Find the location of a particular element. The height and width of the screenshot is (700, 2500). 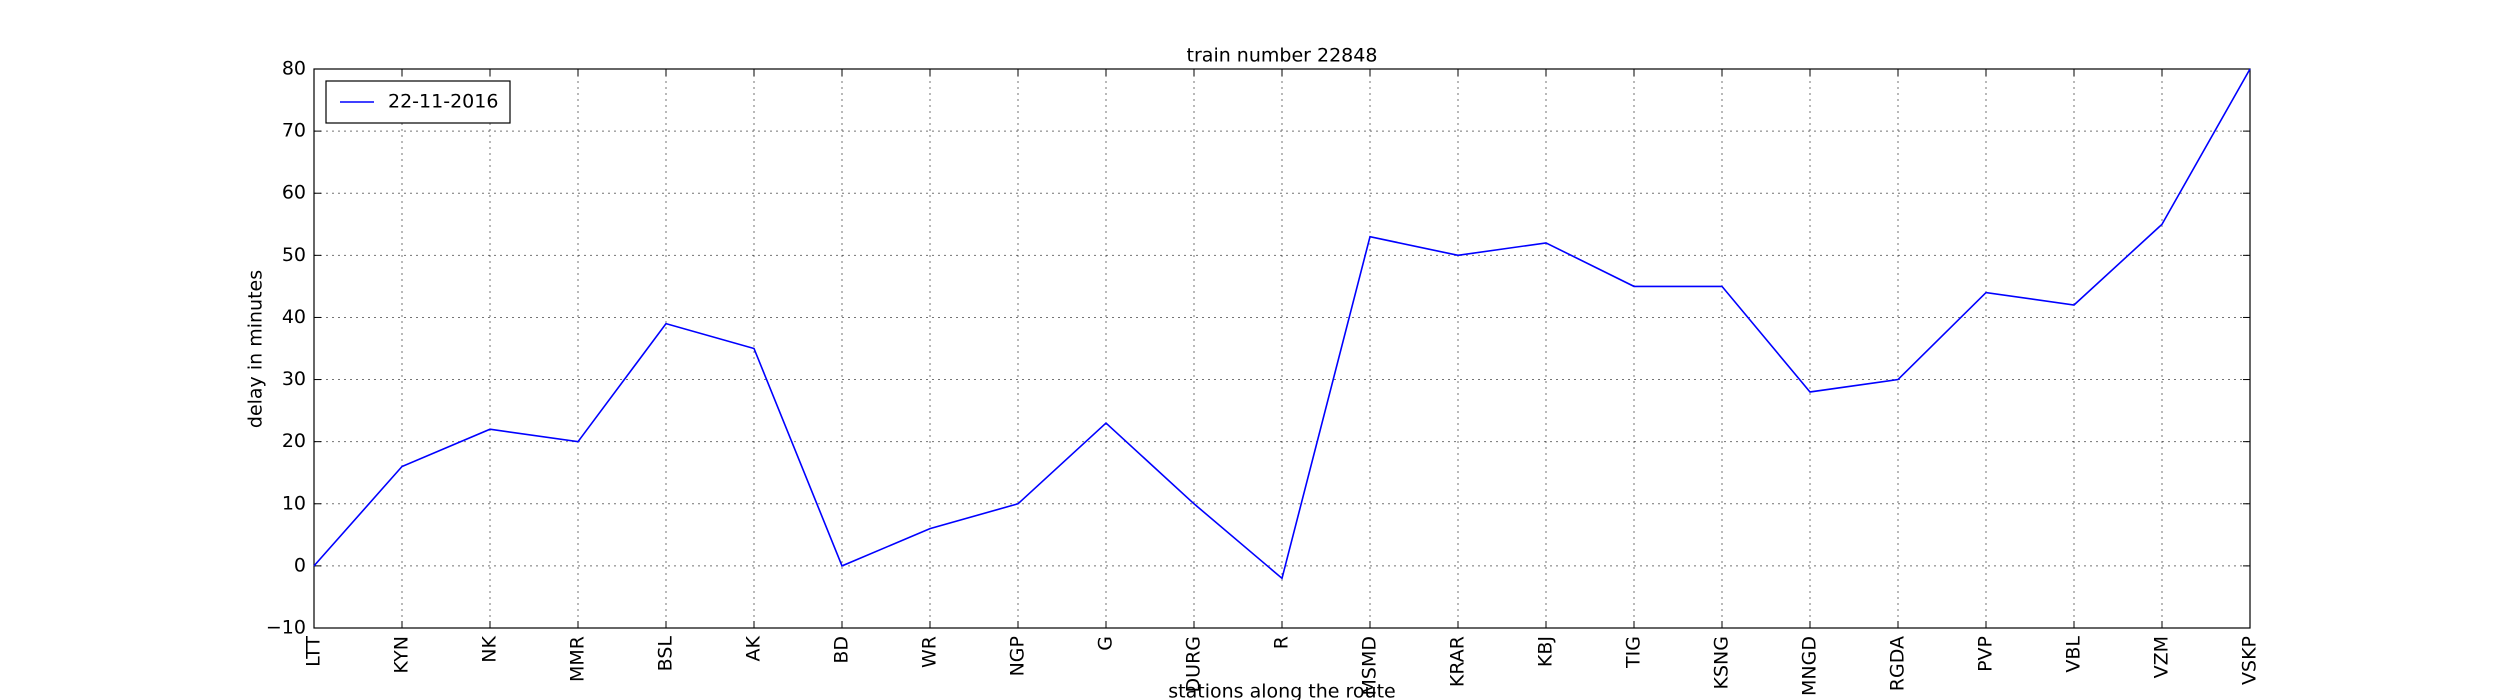

y-tick-label: 30 is located at coordinates (294, 379).